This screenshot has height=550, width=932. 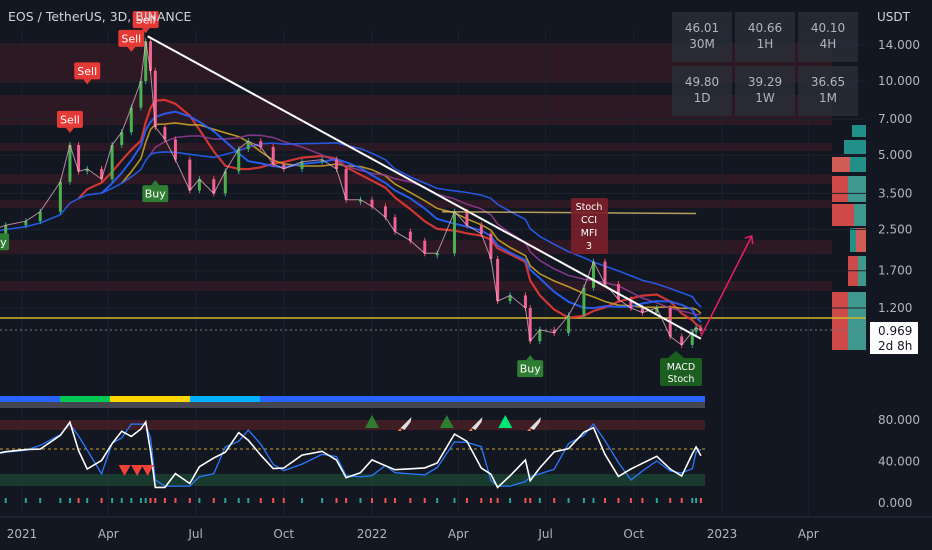 I want to click on time-axis-label: Apr, so click(x=458, y=534).